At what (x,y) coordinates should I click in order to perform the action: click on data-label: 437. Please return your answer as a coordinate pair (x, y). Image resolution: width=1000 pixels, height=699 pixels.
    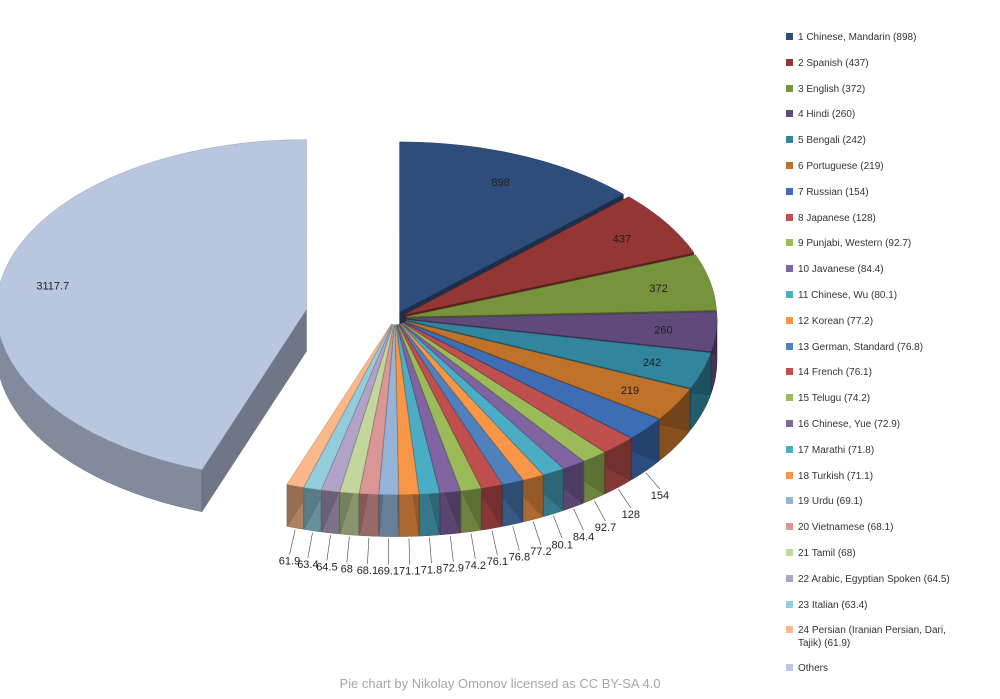
    Looking at the image, I should click on (622, 240).